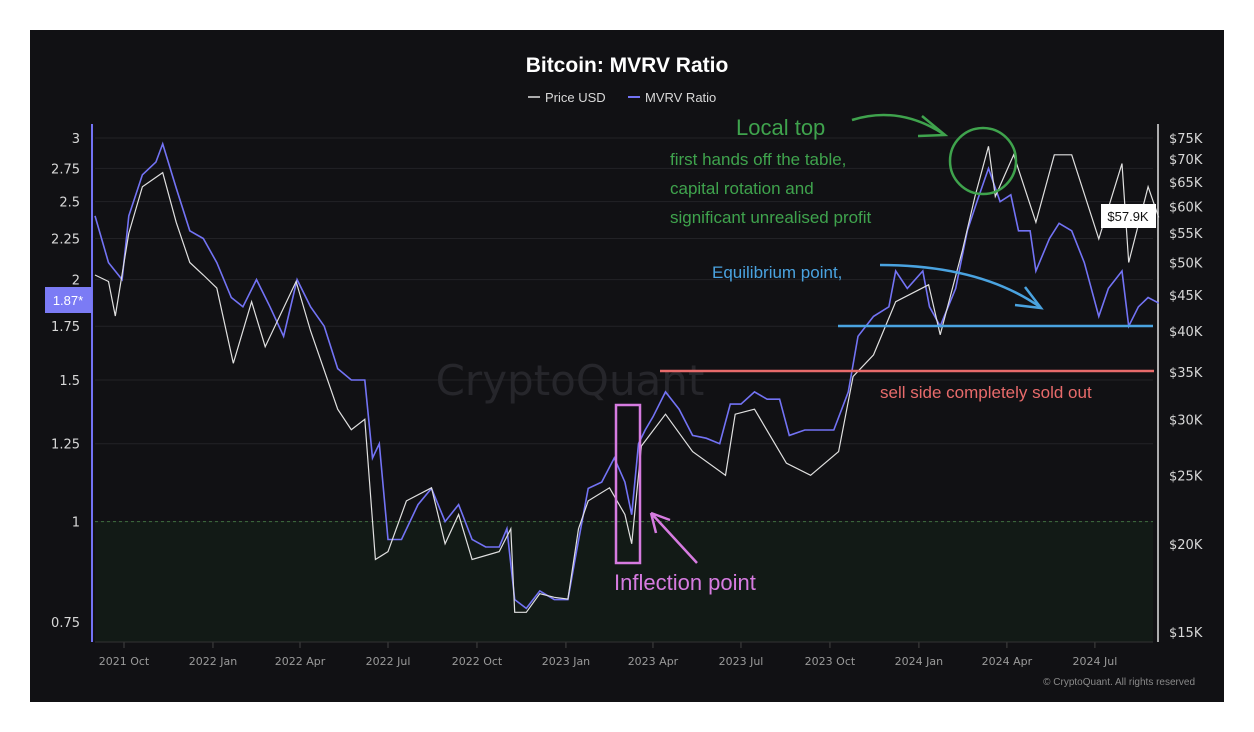 Image resolution: width=1254 pixels, height=732 pixels. Describe the element at coordinates (76, 139) in the screenshot. I see `left-tick-label: 3` at that location.